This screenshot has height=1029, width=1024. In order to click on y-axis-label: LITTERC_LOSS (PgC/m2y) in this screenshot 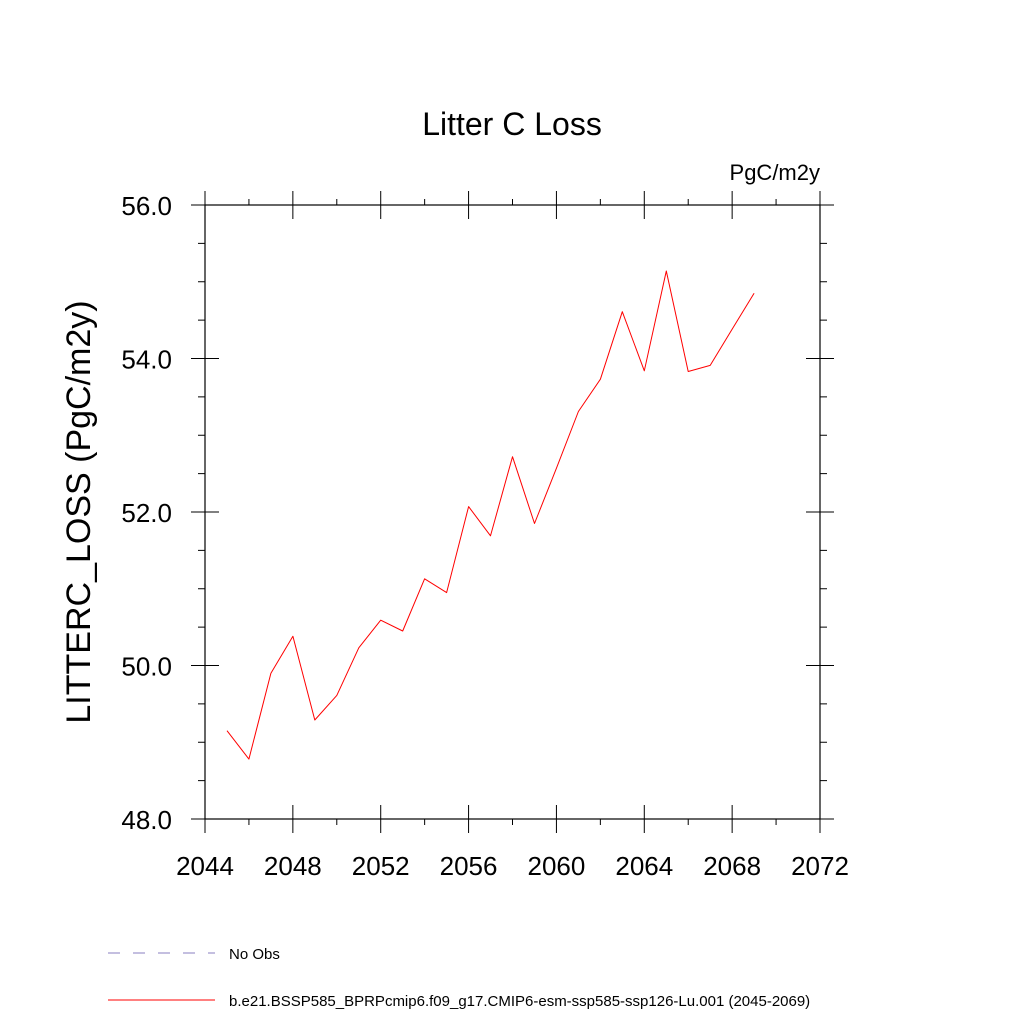, I will do `click(79, 511)`.